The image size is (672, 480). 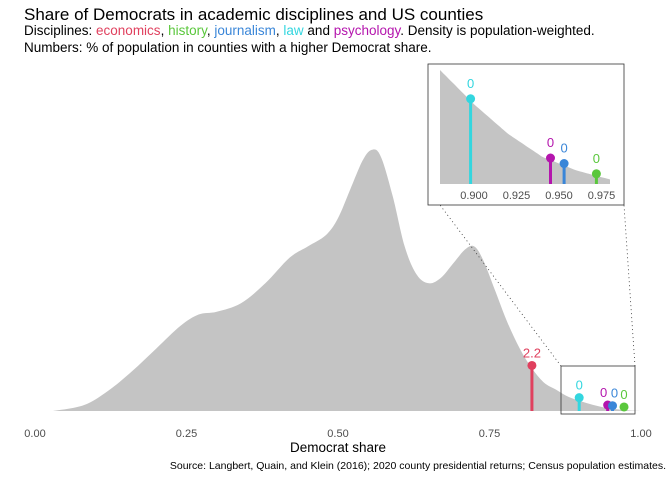 What do you see at coordinates (471, 99) in the screenshot?
I see `inset-point-law` at bounding box center [471, 99].